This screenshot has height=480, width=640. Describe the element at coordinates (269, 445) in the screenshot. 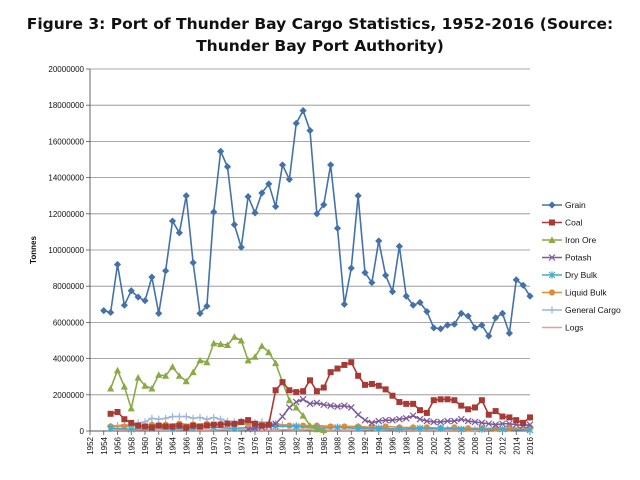

I see `x-tick-label: 1978` at that location.